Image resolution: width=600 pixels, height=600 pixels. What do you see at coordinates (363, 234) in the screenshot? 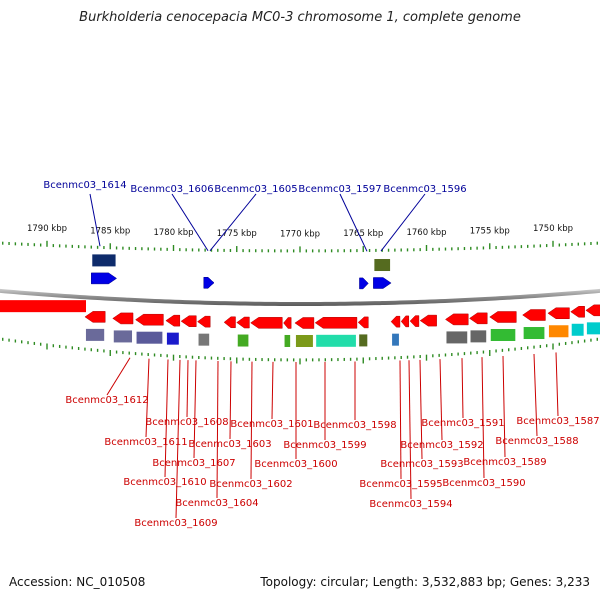
I see `scale-label: 1765 kbp` at bounding box center [363, 234].